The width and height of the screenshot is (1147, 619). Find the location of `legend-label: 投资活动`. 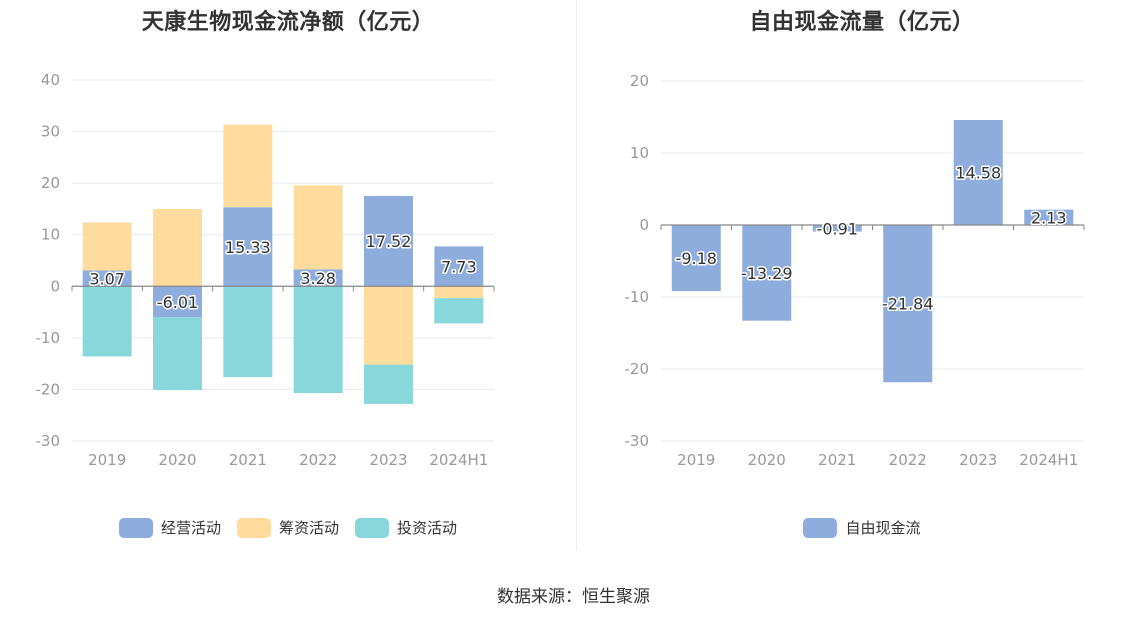

legend-label: 投资活动 is located at coordinates (427, 528).